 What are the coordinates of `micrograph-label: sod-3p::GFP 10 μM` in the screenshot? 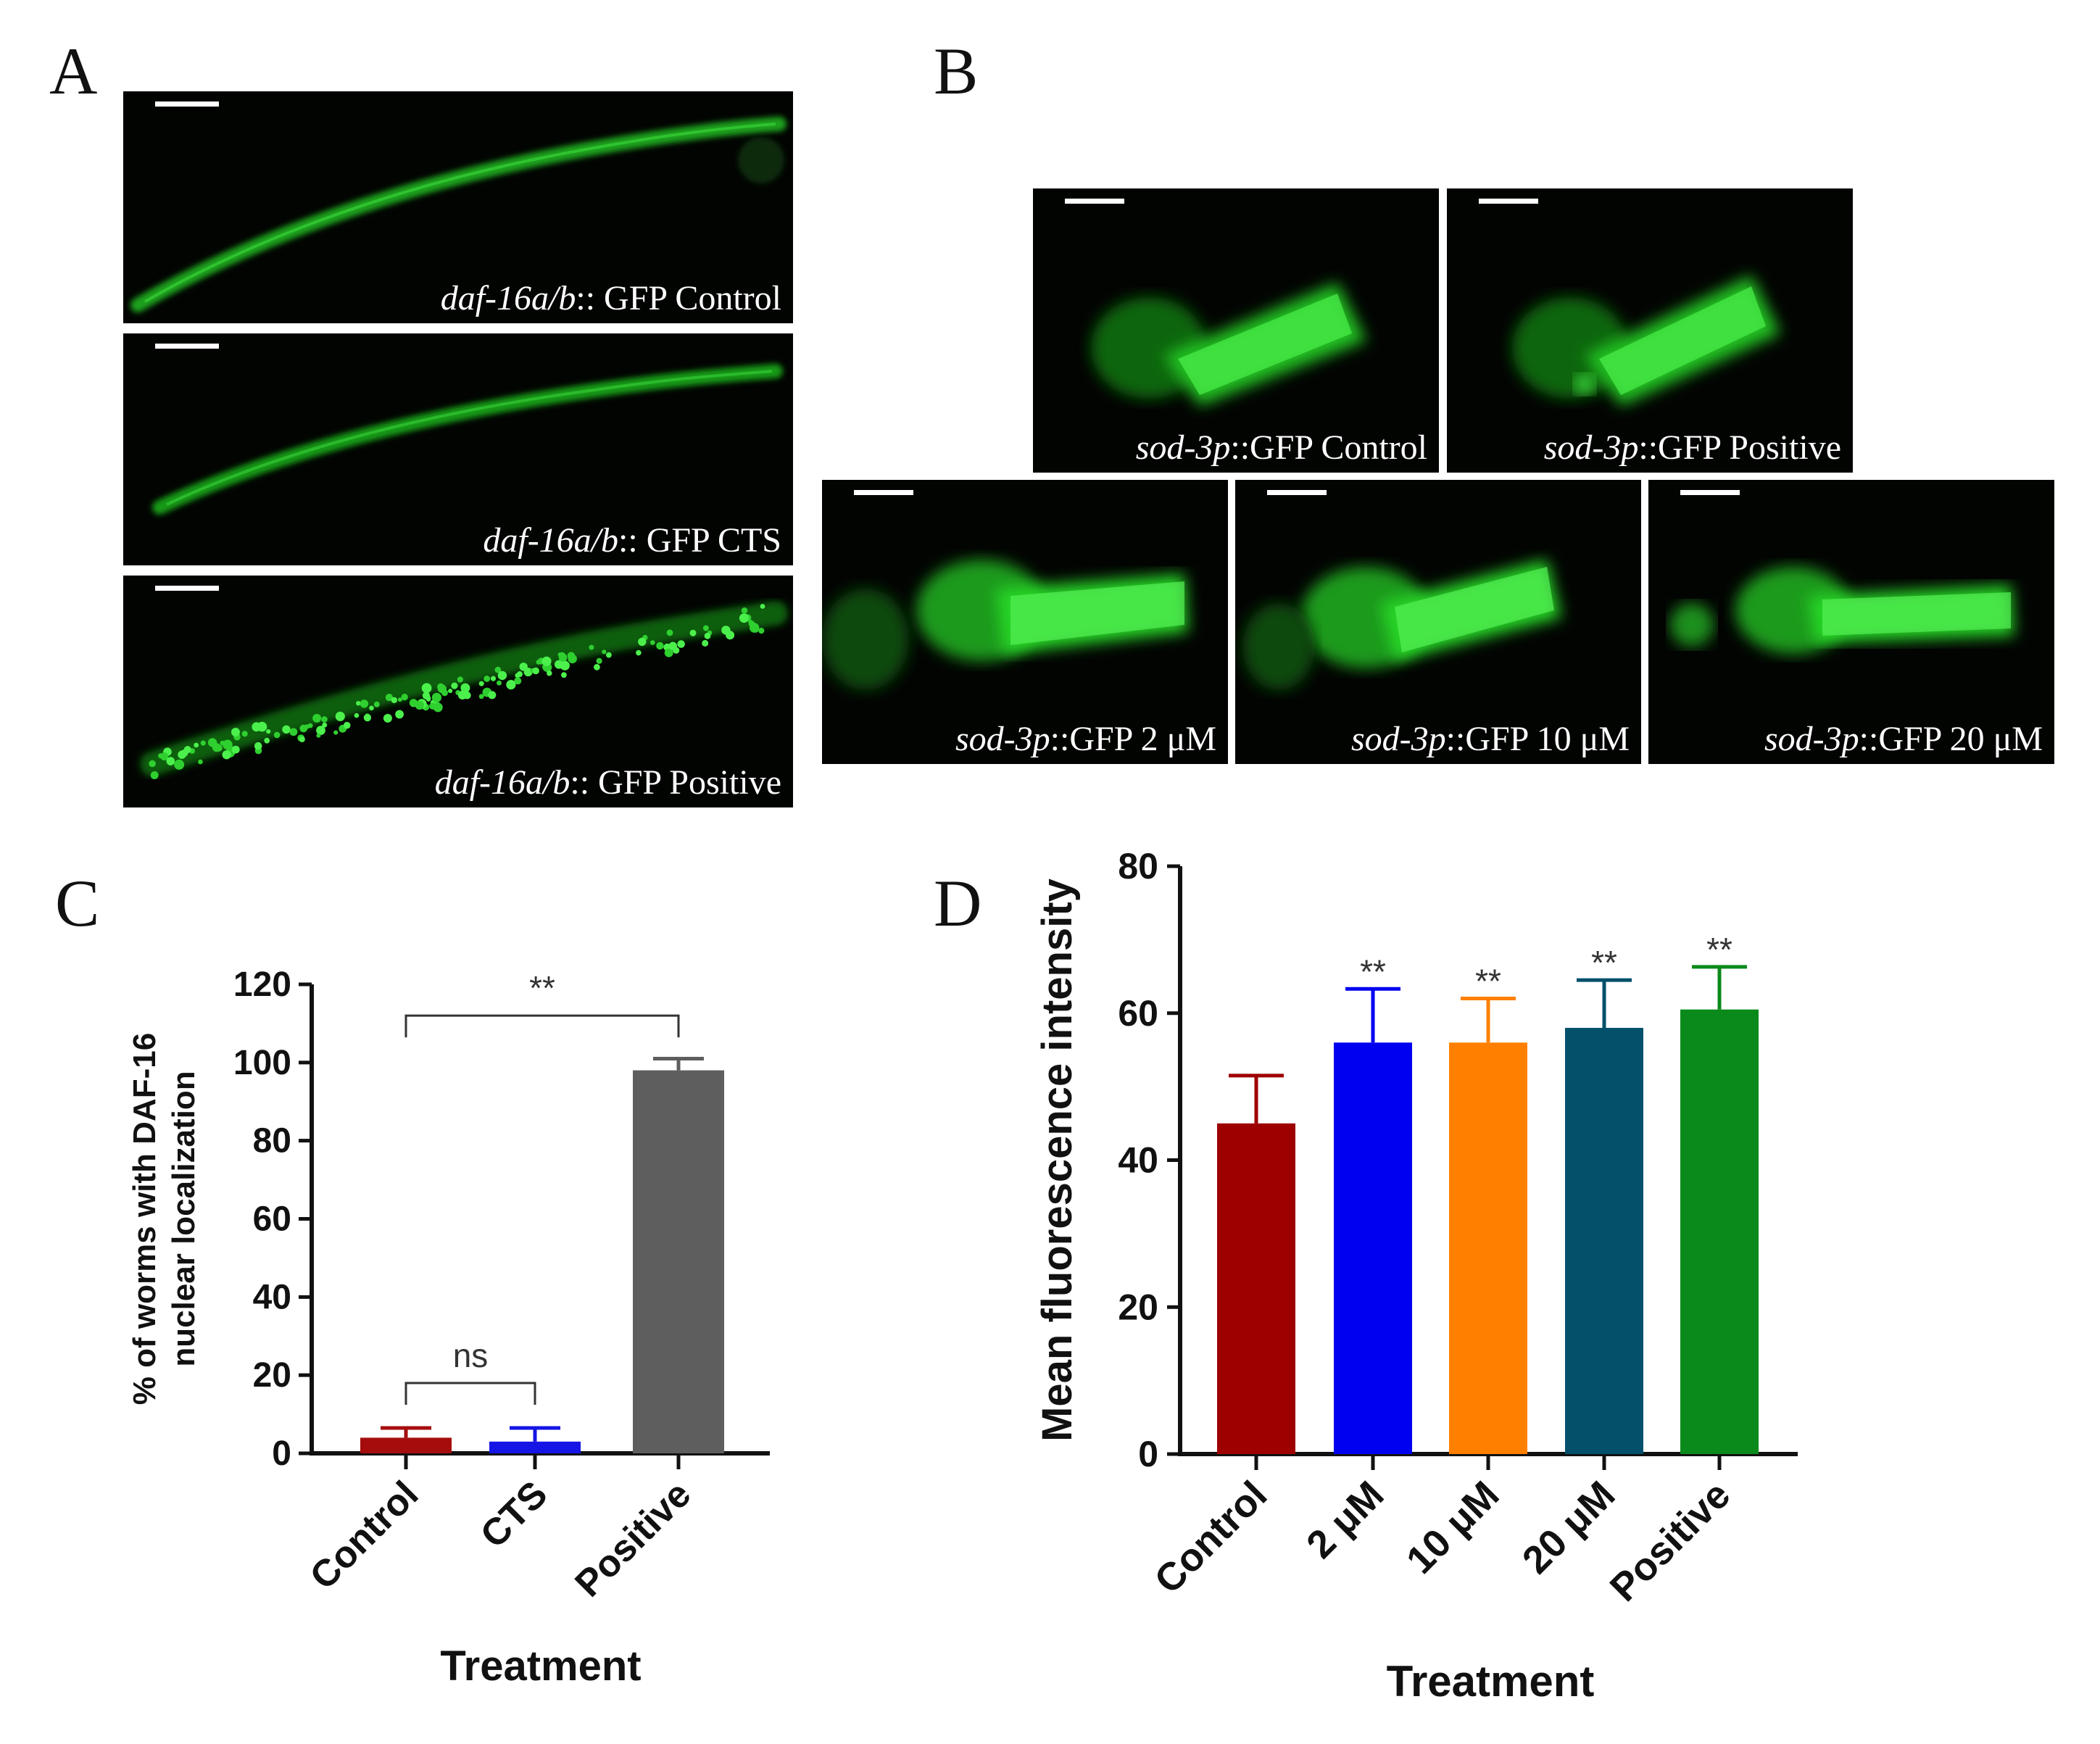 It's located at (1490, 739).